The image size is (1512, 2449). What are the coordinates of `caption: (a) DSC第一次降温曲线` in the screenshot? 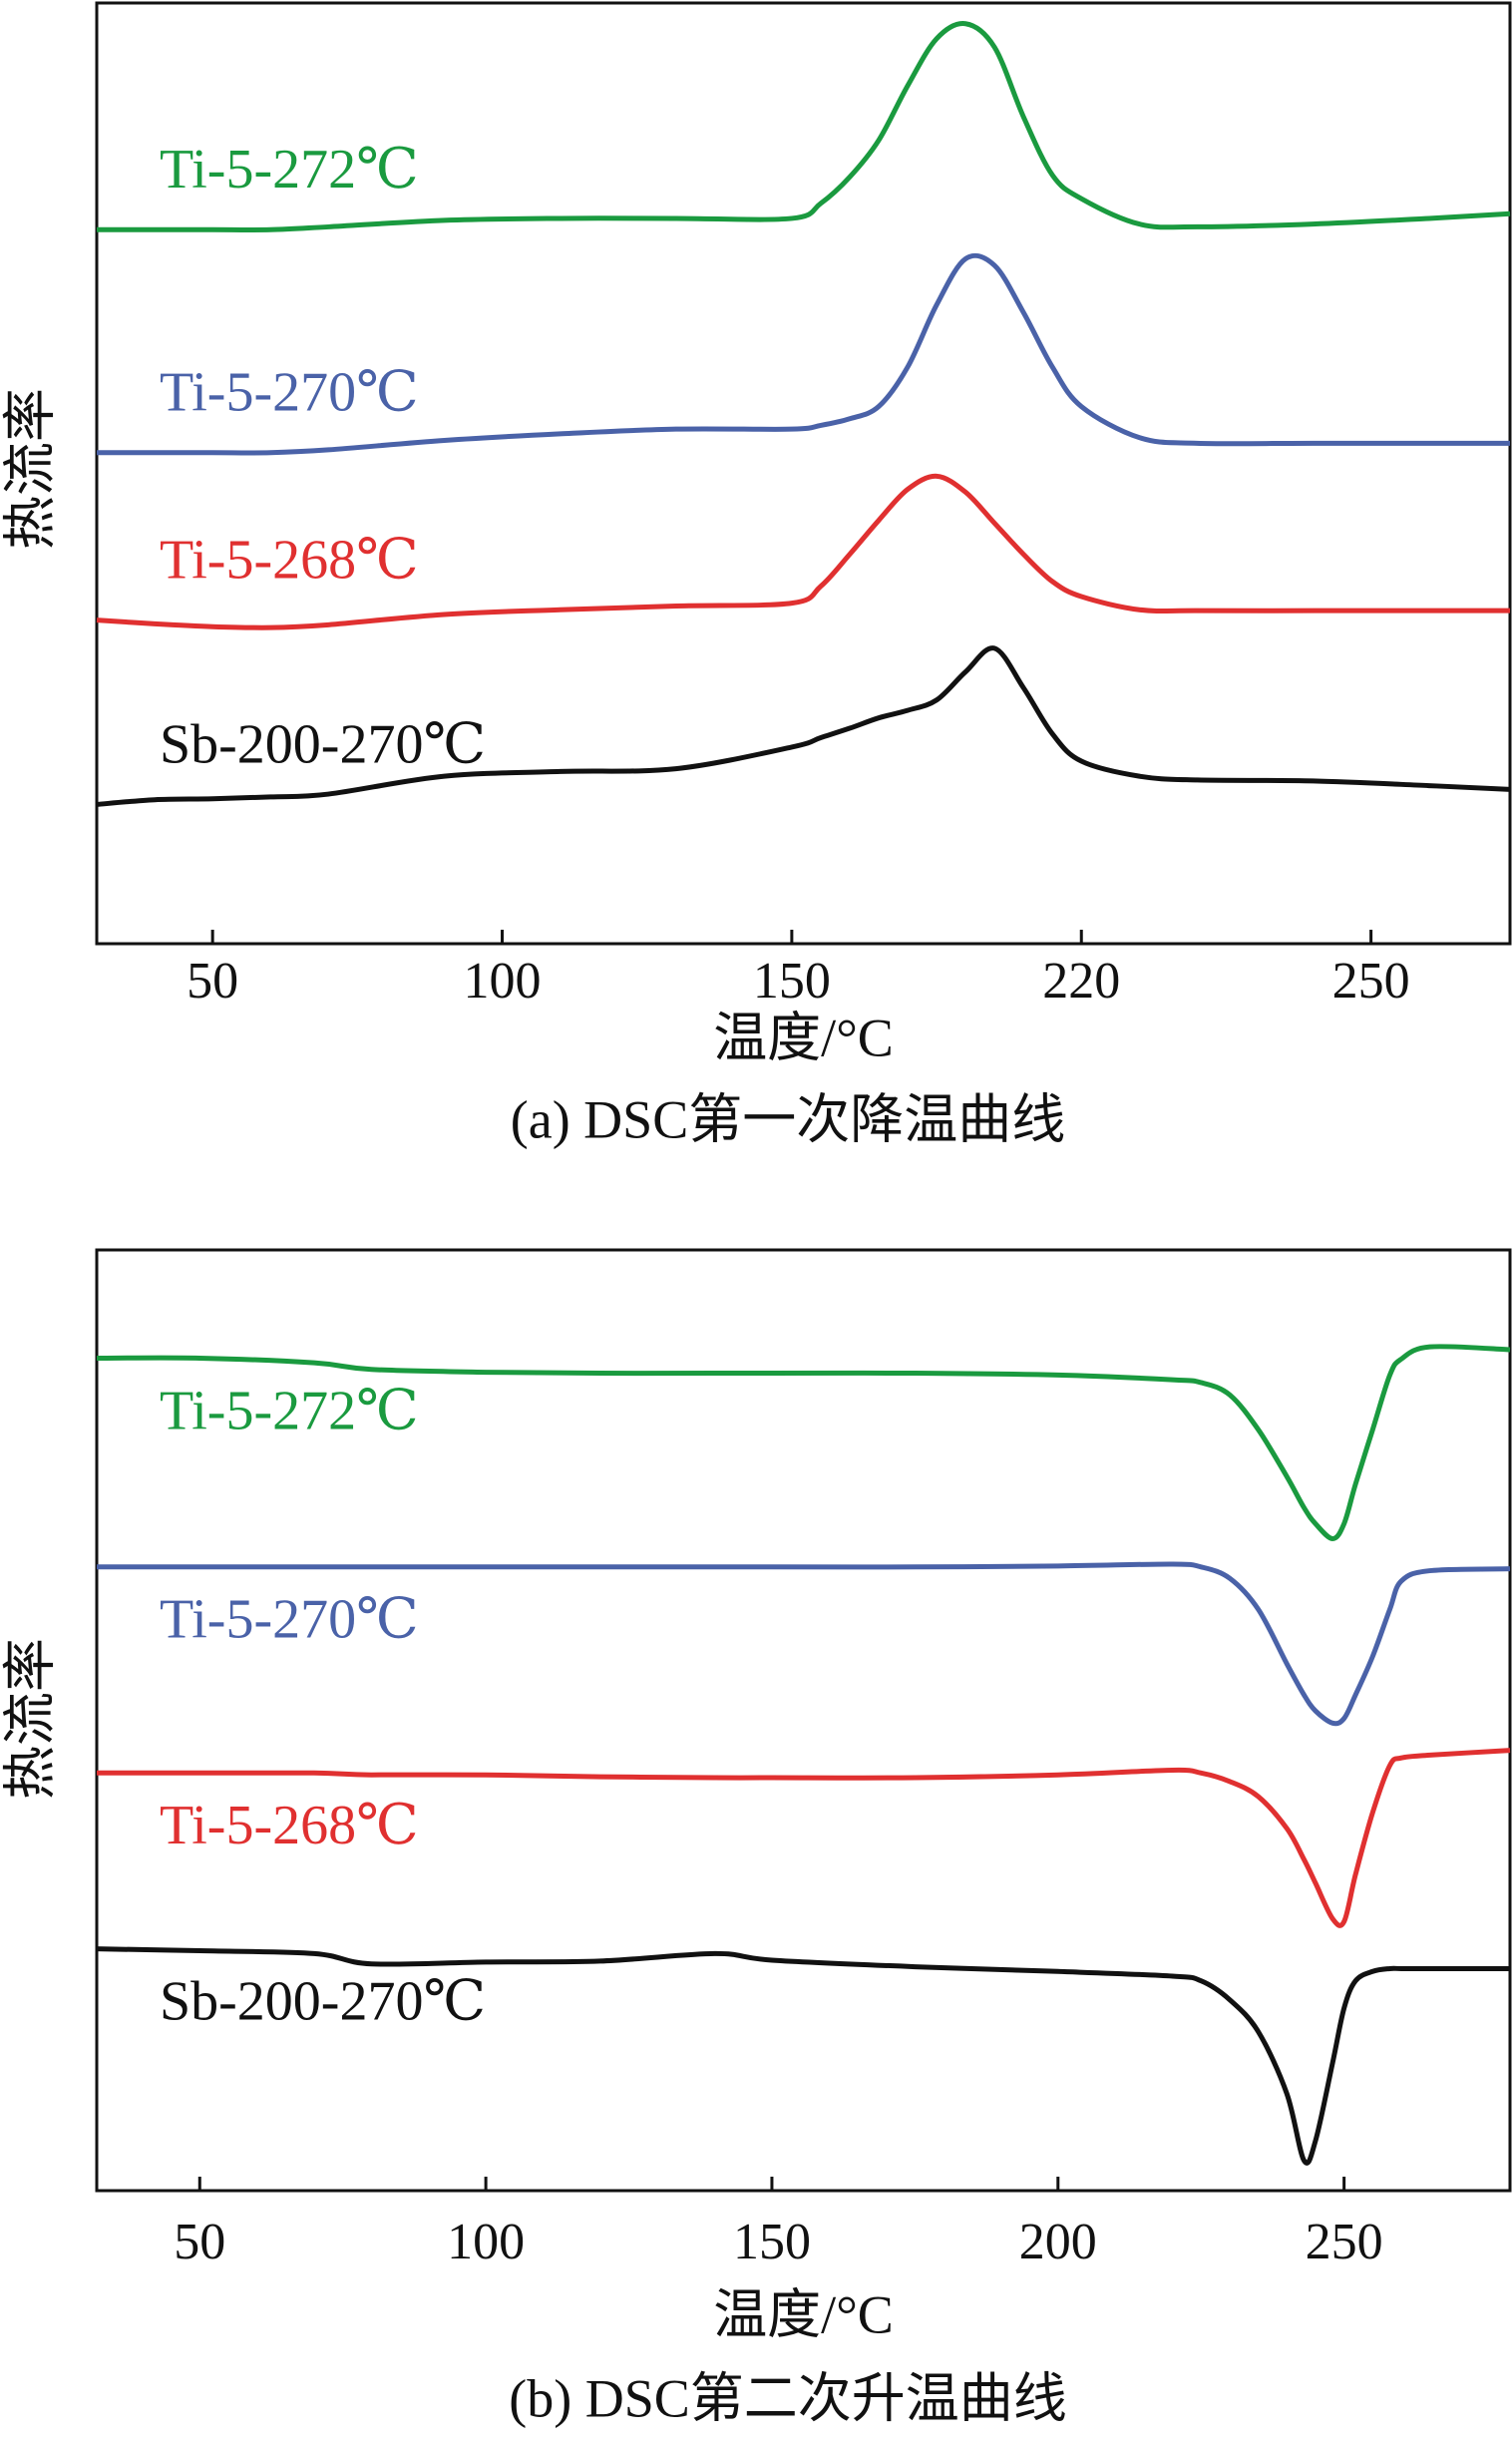 It's located at (788, 1119).